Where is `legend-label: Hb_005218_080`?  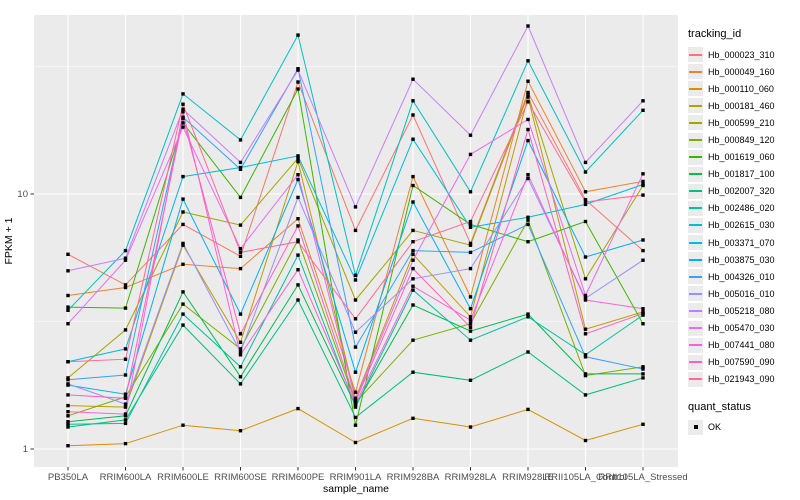 legend-label: Hb_005218_080 is located at coordinates (741, 310).